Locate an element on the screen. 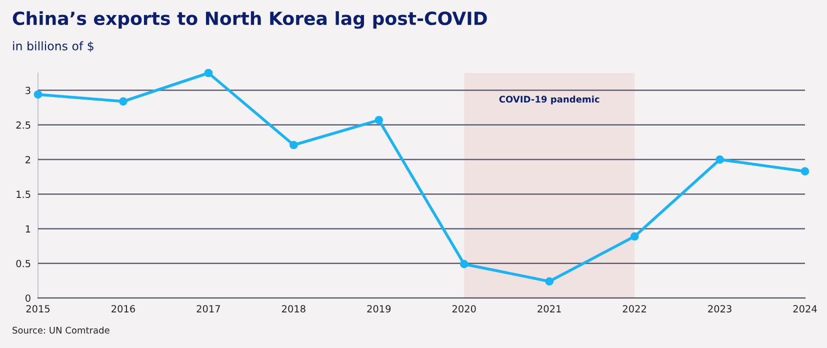 Image resolution: width=827 pixels, height=348 pixels. x-tick-label: 2021 is located at coordinates (549, 308).